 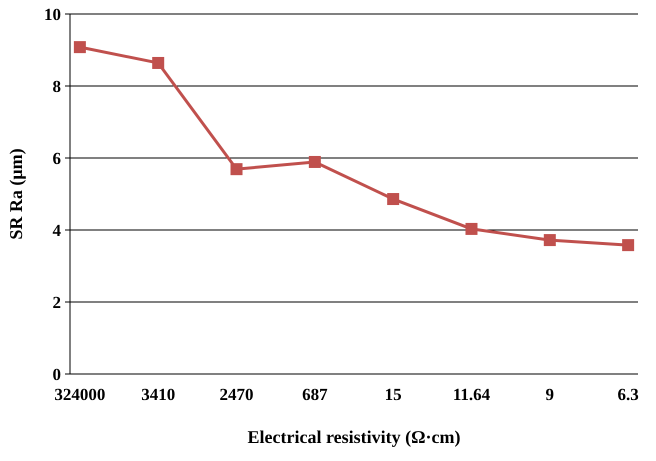 I want to click on y-tick-label: 2, so click(x=56, y=302).